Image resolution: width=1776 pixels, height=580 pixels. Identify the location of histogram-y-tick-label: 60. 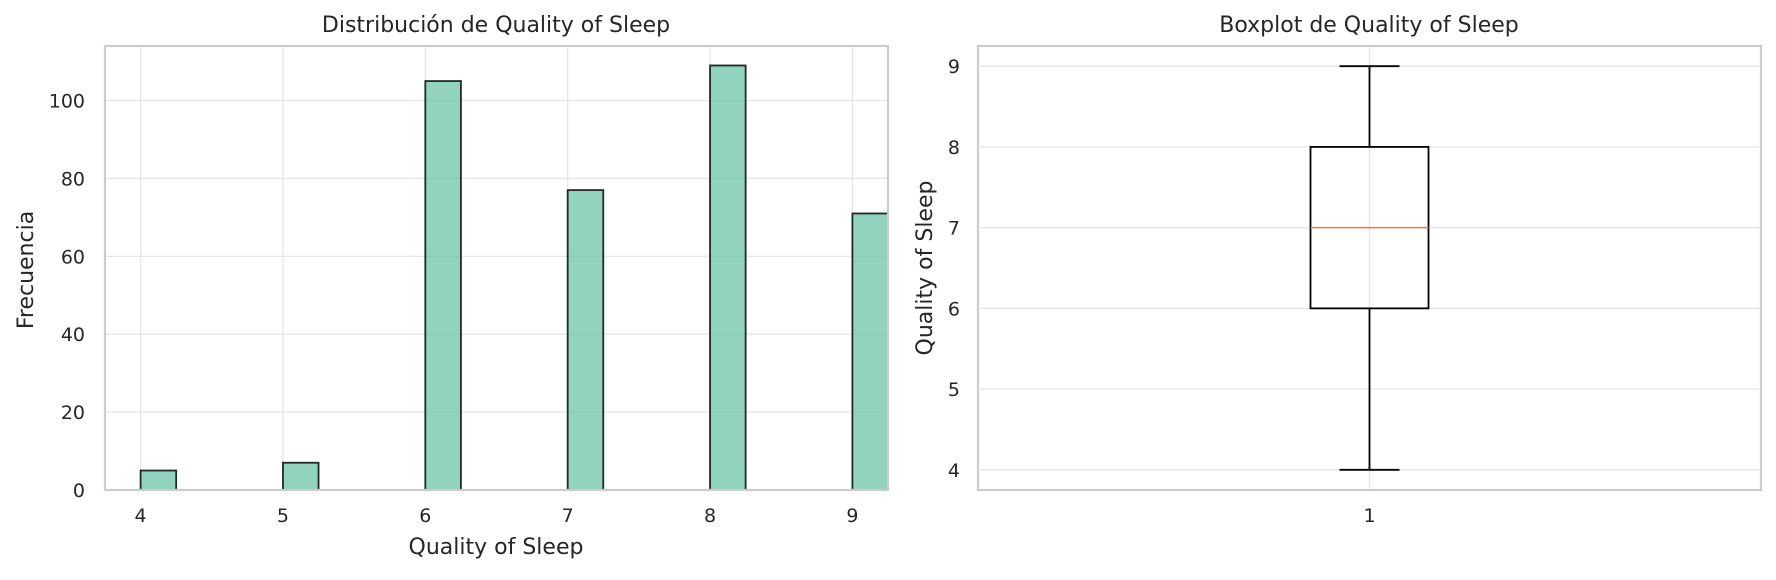
(73, 257).